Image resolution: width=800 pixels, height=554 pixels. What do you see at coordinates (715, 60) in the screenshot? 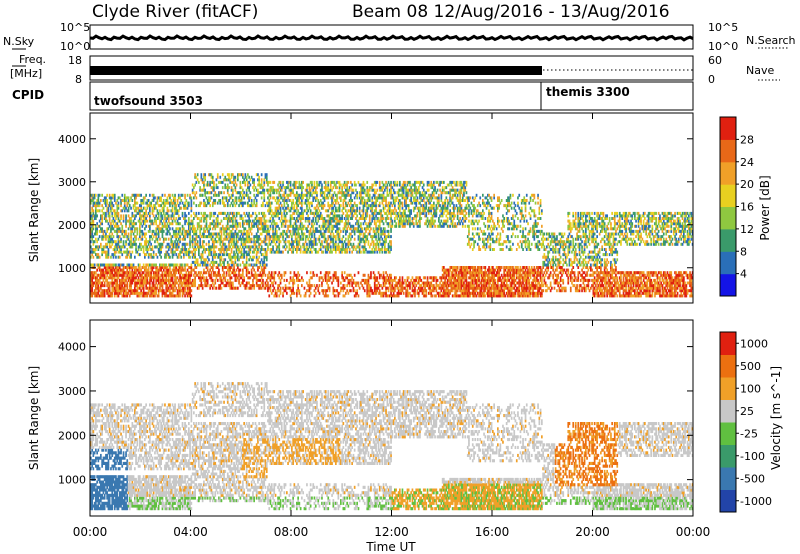
I see `nave-right-tick-top: 60` at bounding box center [715, 60].